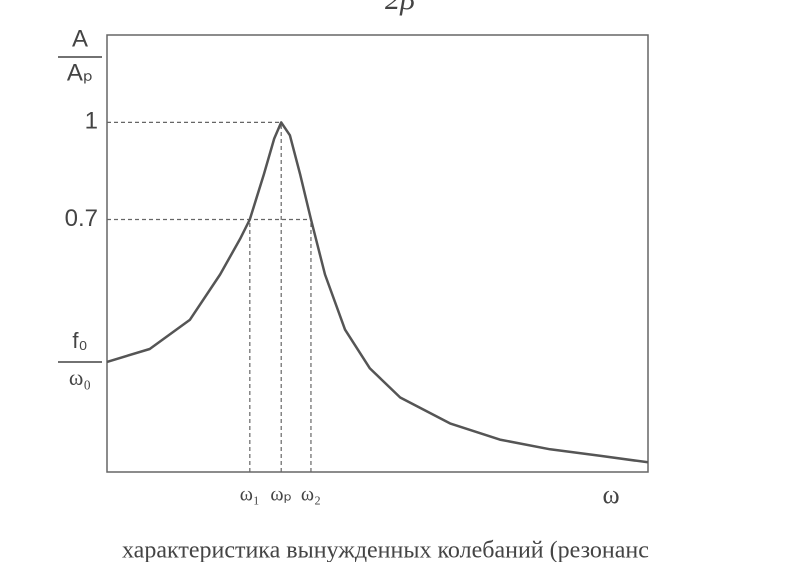  Describe the element at coordinates (80, 377) in the screenshot. I see `y-tick-denominator: ω₀` at that location.